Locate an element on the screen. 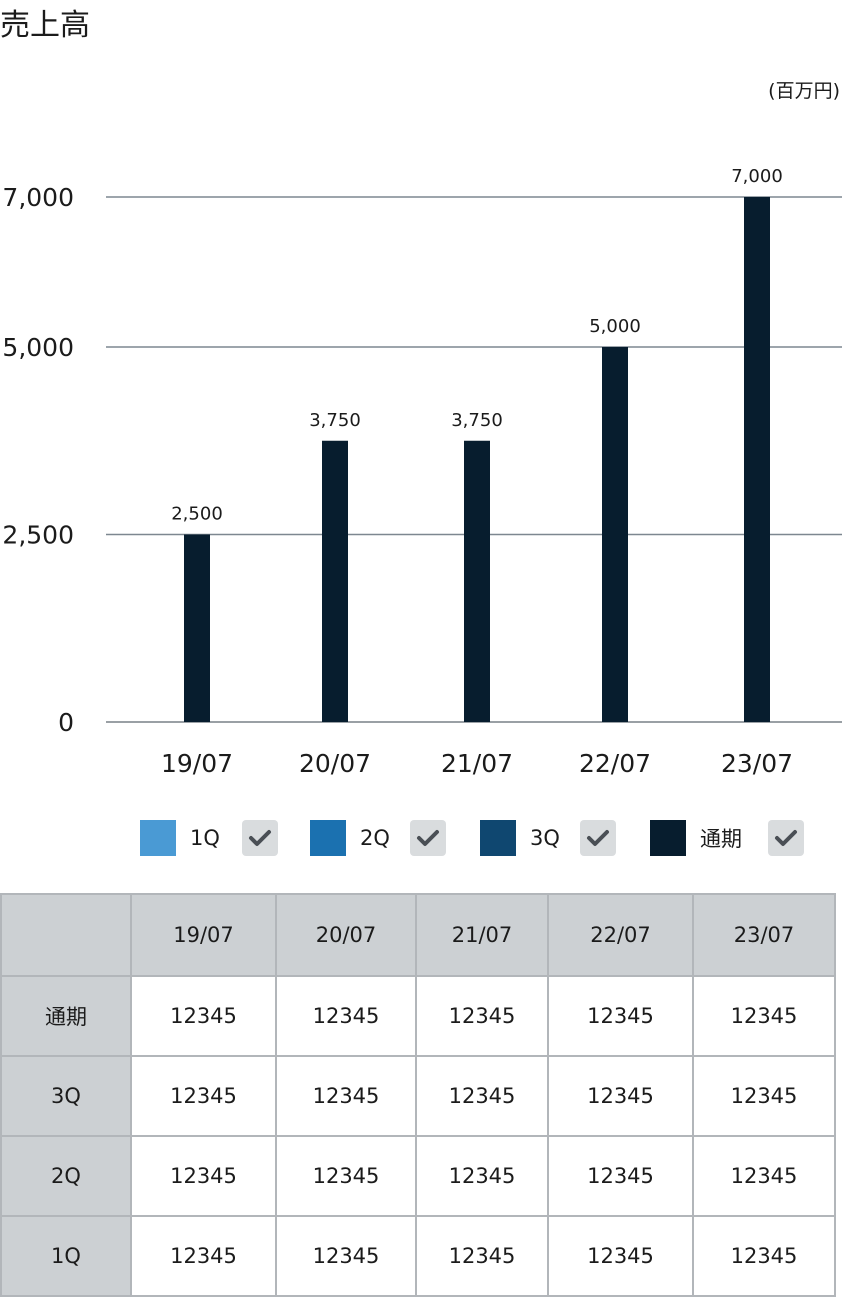  x-tick-label: 21/07 is located at coordinates (477, 763).